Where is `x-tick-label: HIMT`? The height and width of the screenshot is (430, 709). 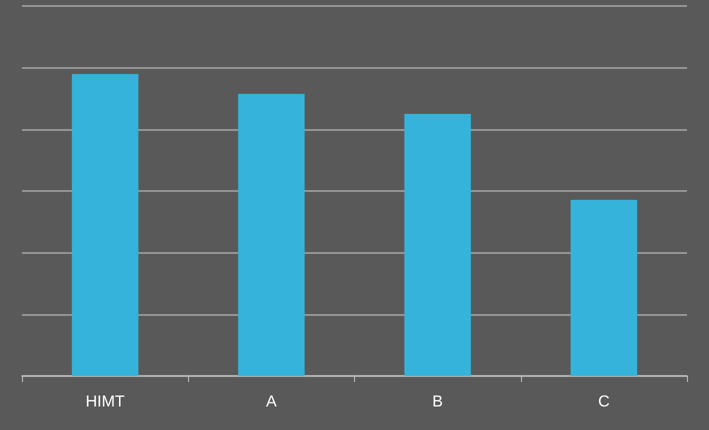
x-tick-label: HIMT is located at coordinates (105, 402).